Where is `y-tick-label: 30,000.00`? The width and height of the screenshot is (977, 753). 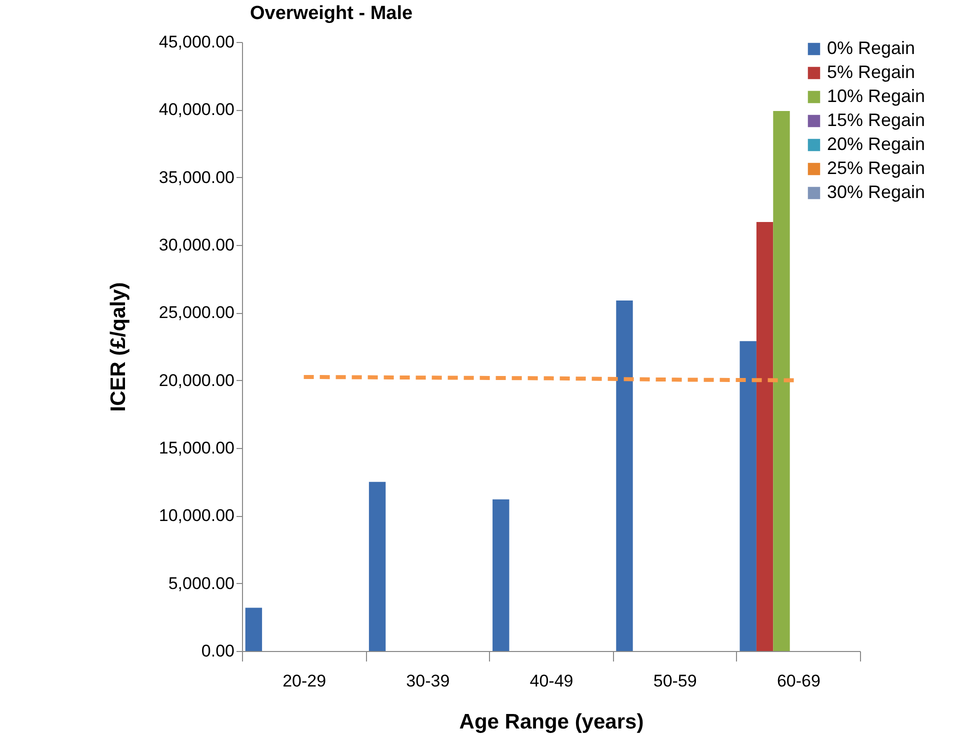
y-tick-label: 30,000.00 is located at coordinates (196, 245).